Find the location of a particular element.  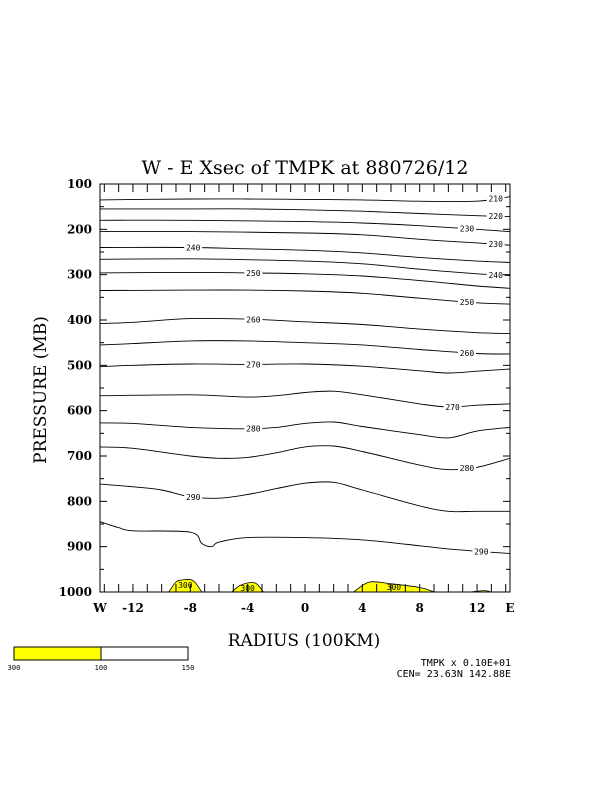

y-tick-label: 300 is located at coordinates (79, 275).